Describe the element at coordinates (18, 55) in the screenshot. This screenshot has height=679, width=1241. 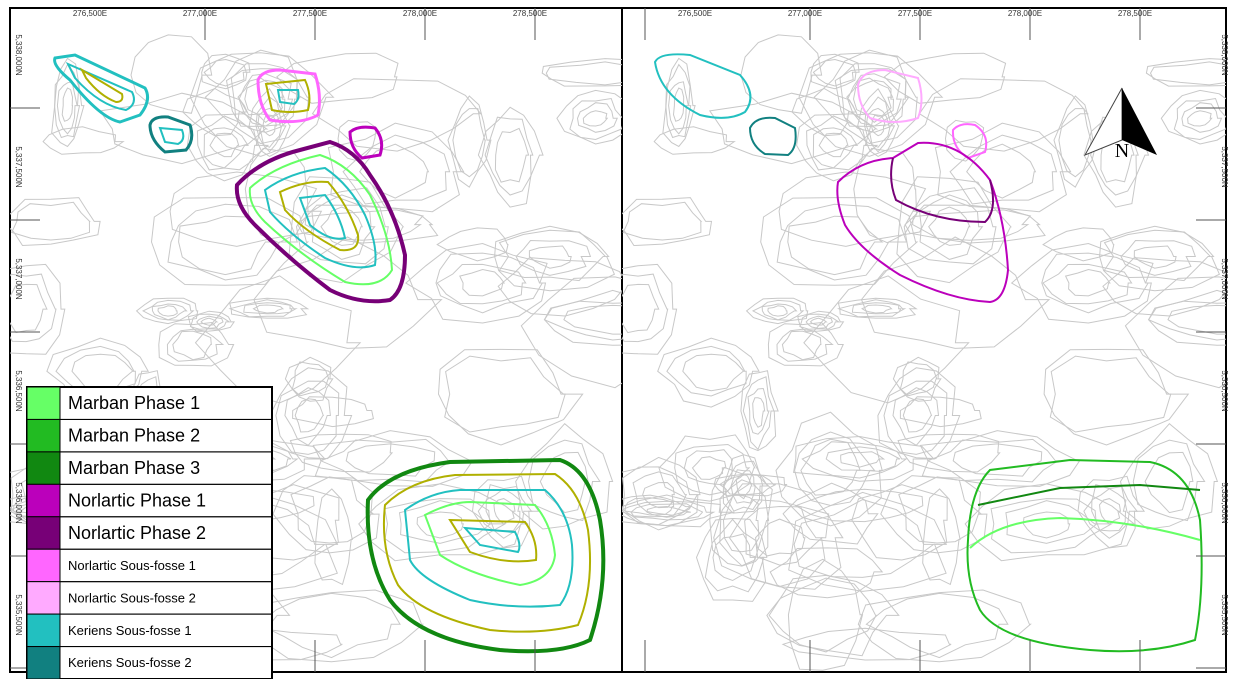
I see `y-coord-label: 5,338,000N` at that location.